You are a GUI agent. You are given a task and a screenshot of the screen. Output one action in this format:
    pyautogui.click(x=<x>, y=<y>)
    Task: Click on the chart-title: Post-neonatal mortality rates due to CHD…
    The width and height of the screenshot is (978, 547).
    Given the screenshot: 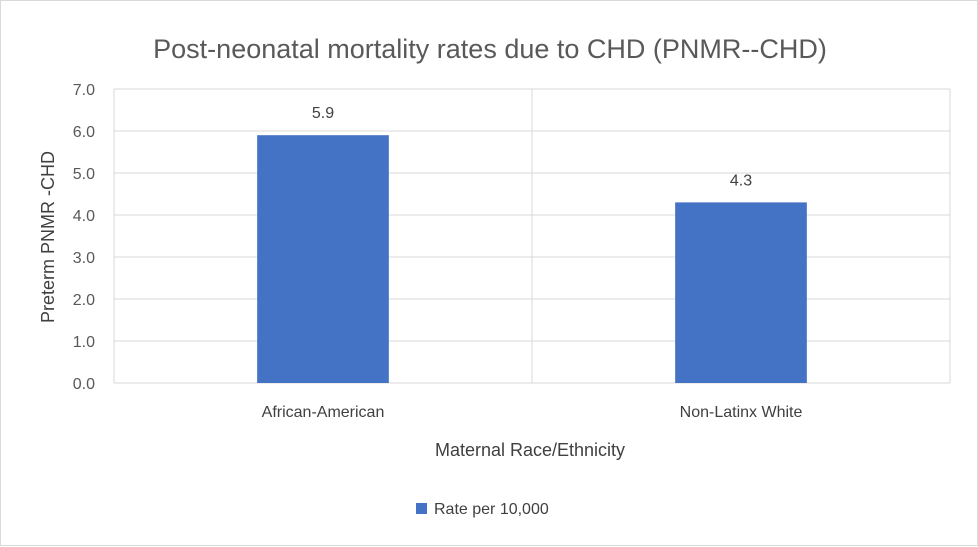 What is the action you would take?
    pyautogui.click(x=490, y=49)
    